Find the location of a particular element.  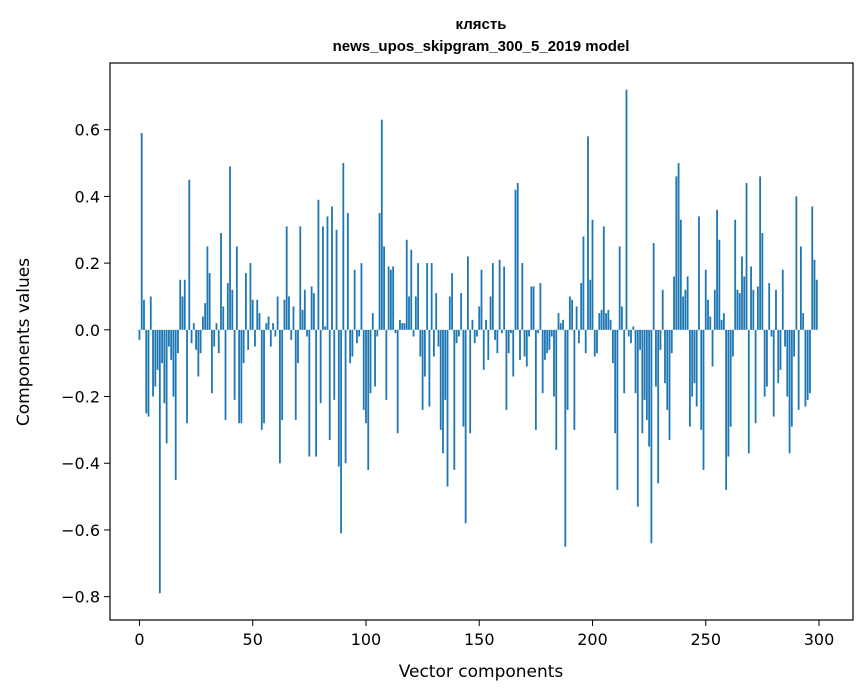

x-axis-ticks: 0 50 100 150 200 250 300 is located at coordinates (484, 634).